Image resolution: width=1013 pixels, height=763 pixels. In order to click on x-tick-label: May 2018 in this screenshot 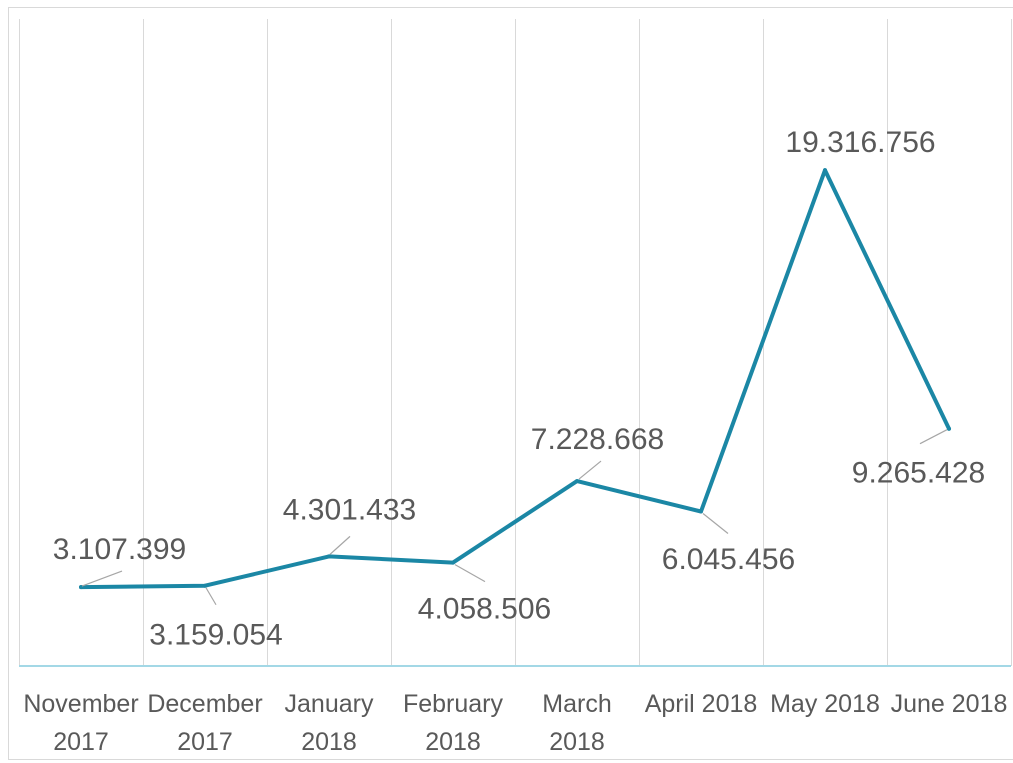, I will do `click(825, 704)`.